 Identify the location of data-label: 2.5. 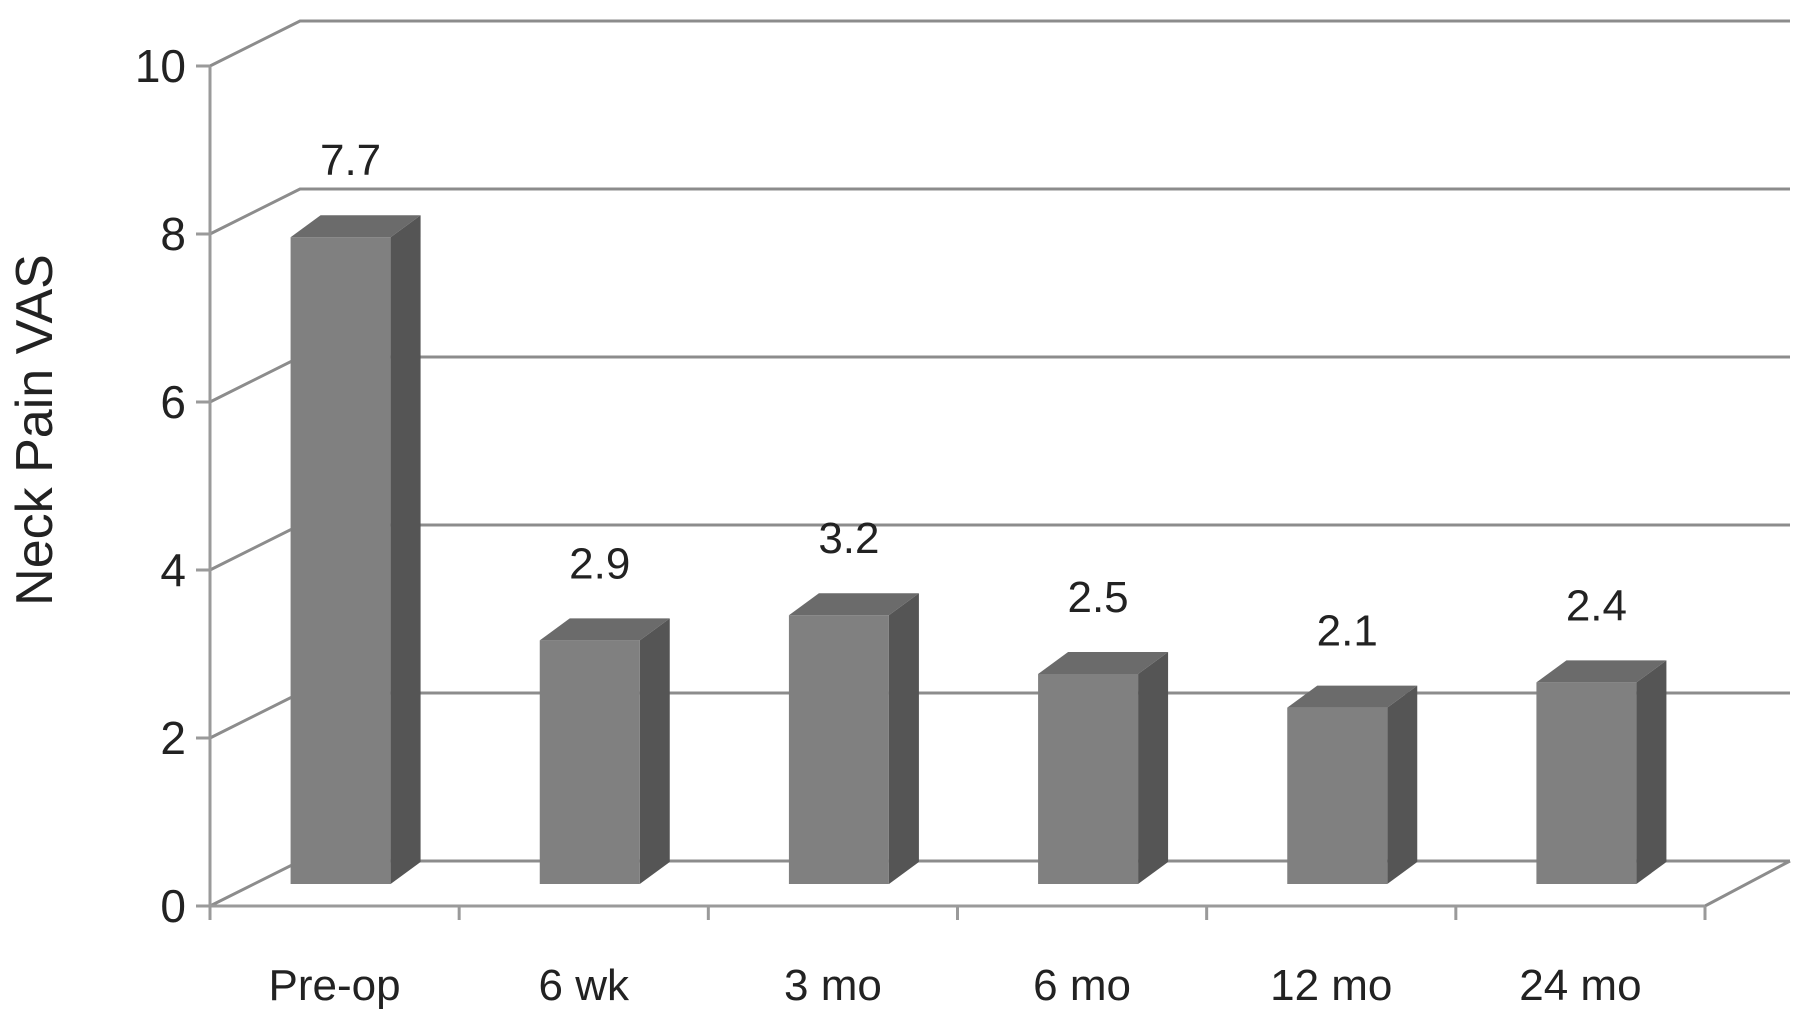
(1097, 597).